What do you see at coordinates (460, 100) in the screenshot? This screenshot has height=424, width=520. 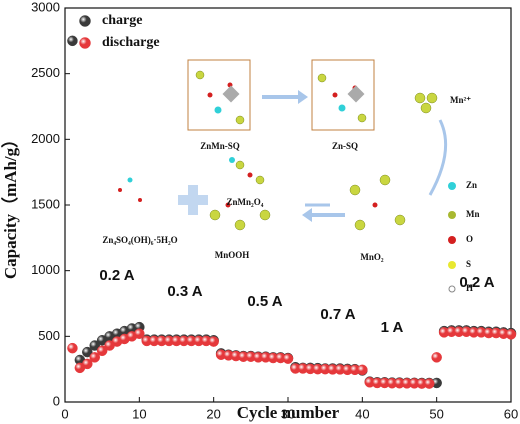 I see `inset-label: Mn²⁺` at bounding box center [460, 100].